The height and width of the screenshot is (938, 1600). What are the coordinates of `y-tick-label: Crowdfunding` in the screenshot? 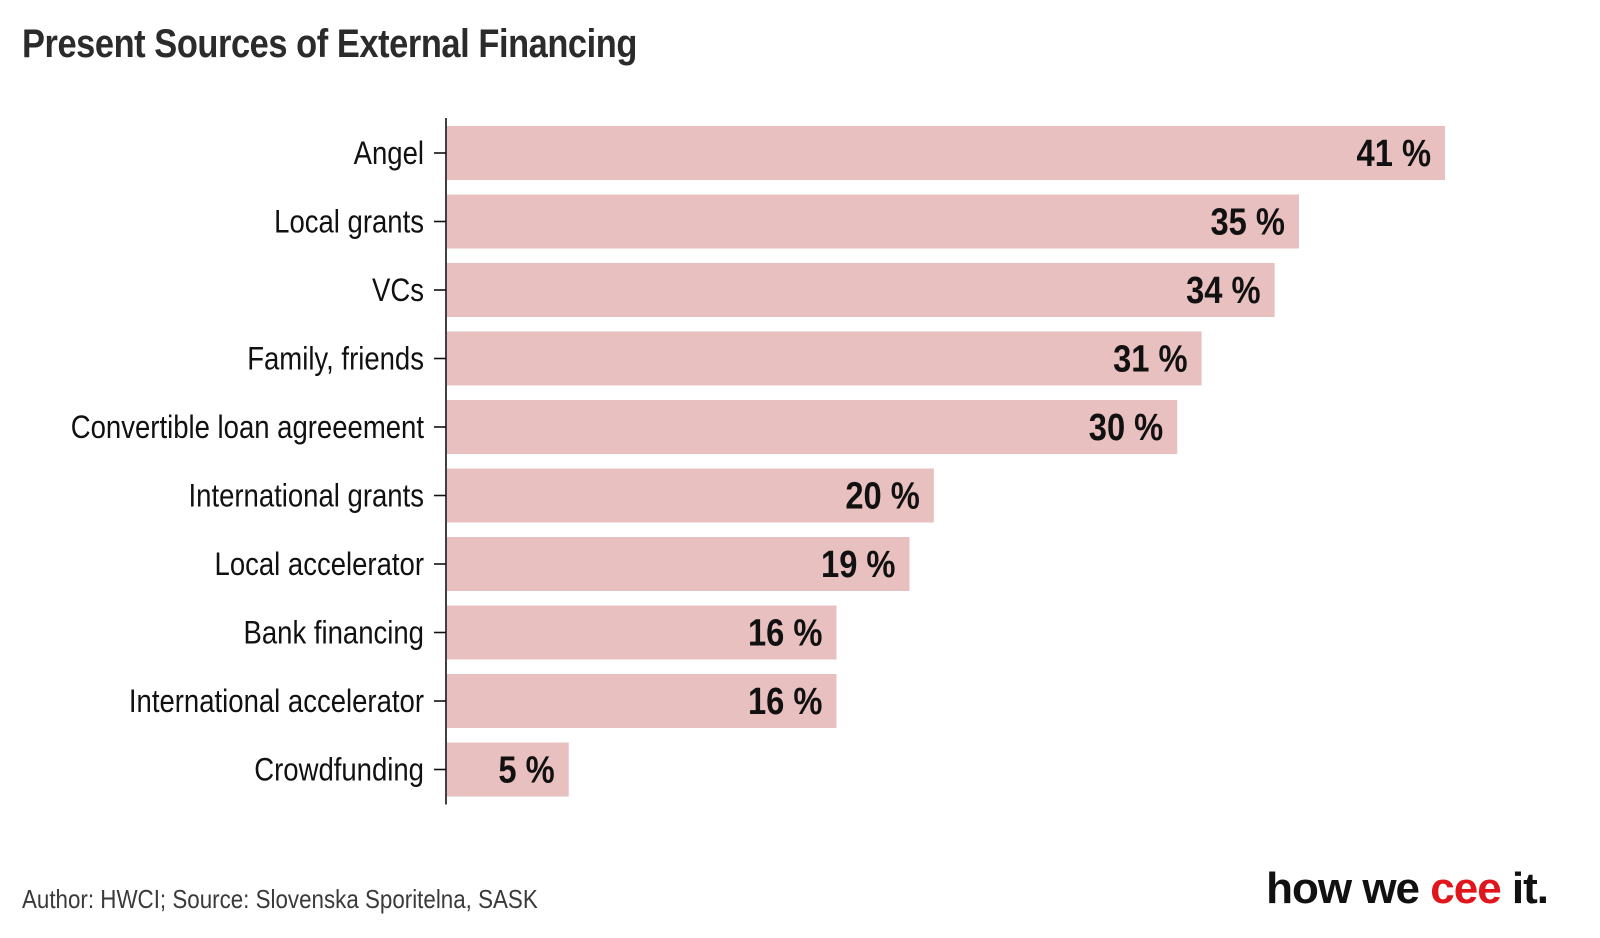 It's located at (339, 770).